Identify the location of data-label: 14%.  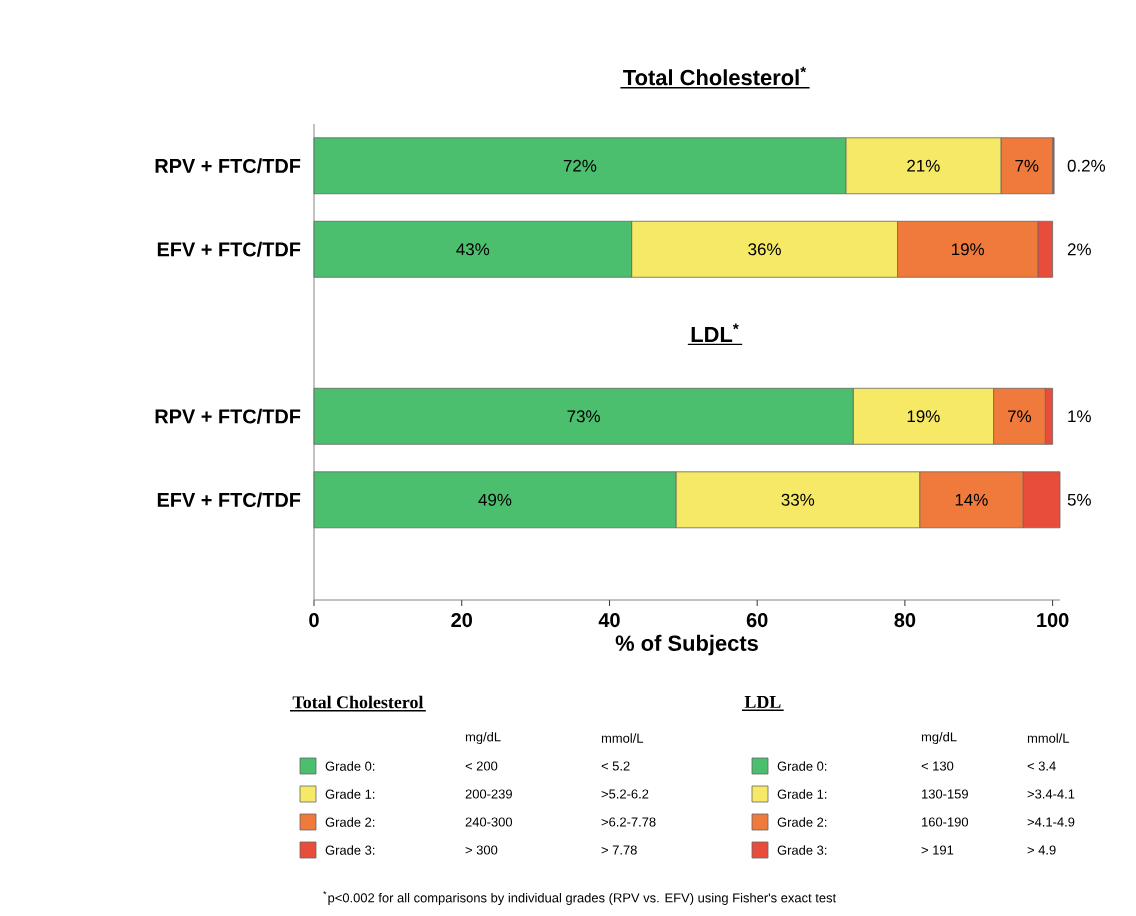
(971, 499).